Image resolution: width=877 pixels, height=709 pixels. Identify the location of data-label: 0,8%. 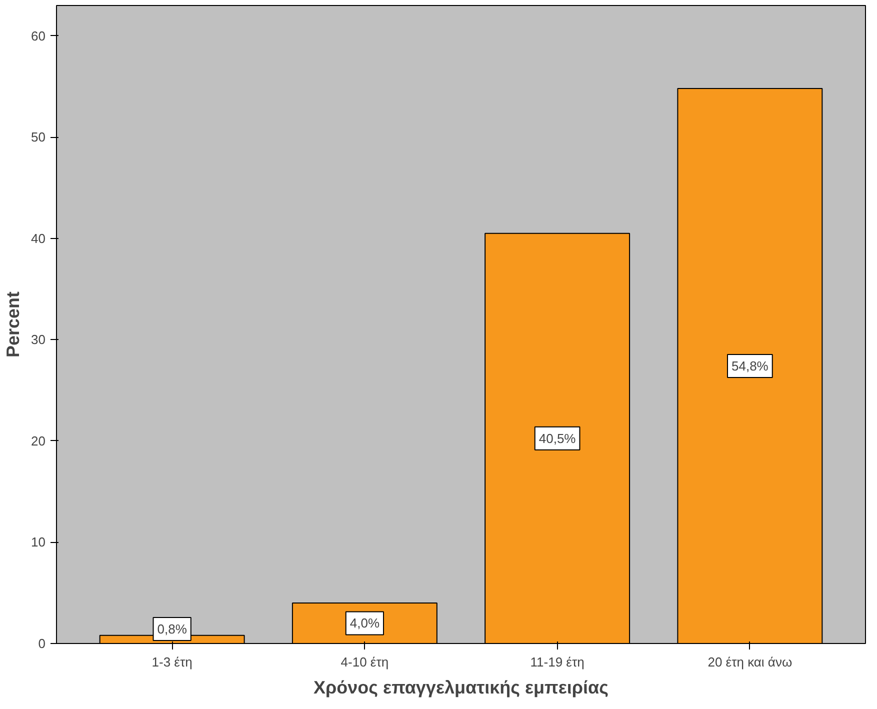
(172, 629).